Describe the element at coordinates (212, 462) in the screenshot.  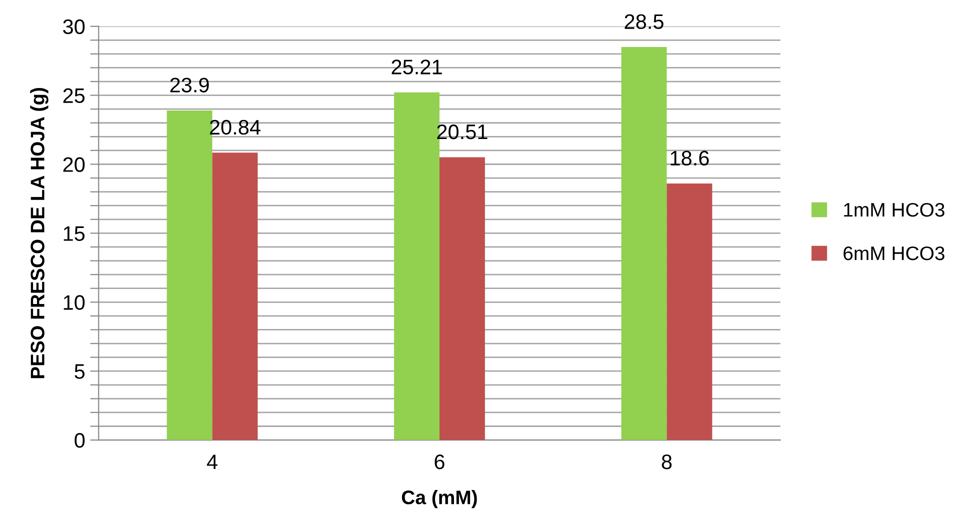
I see `x-tick-label: 4` at that location.